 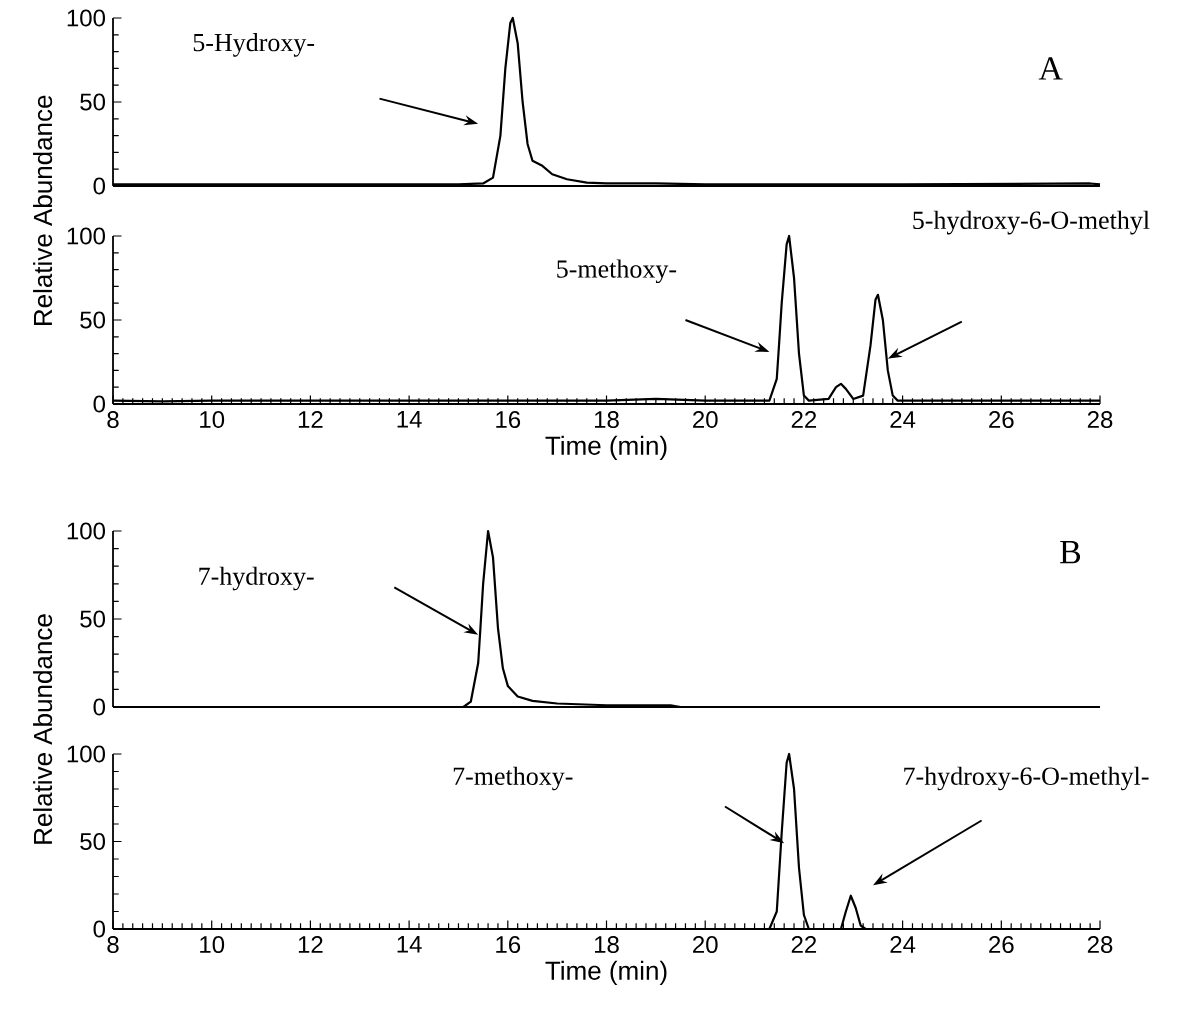 I want to click on annotation: 5-Hydroxy-, so click(x=254, y=45).